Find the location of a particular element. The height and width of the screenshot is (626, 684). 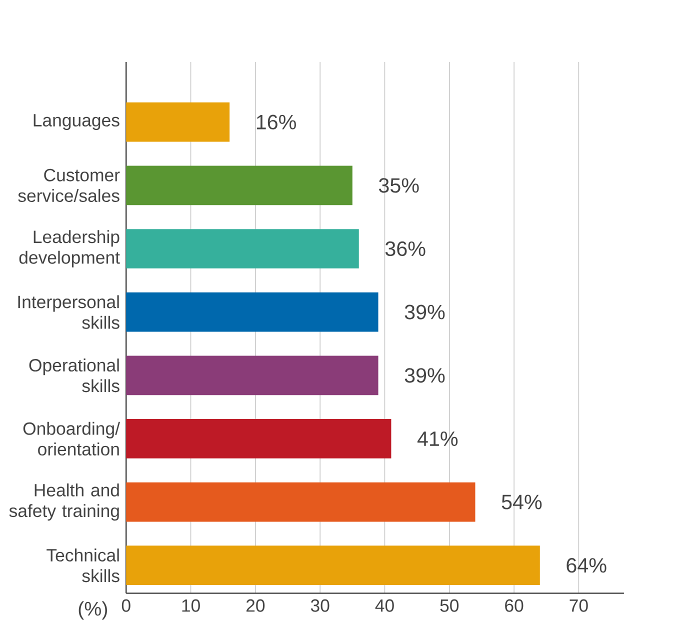

data-label: 54% is located at coordinates (522, 502).